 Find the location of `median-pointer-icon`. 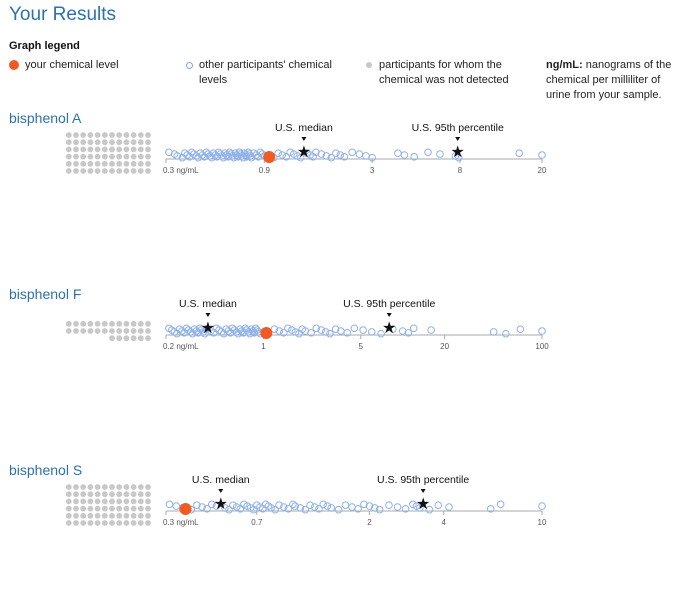

median-pointer-icon is located at coordinates (207, 315).